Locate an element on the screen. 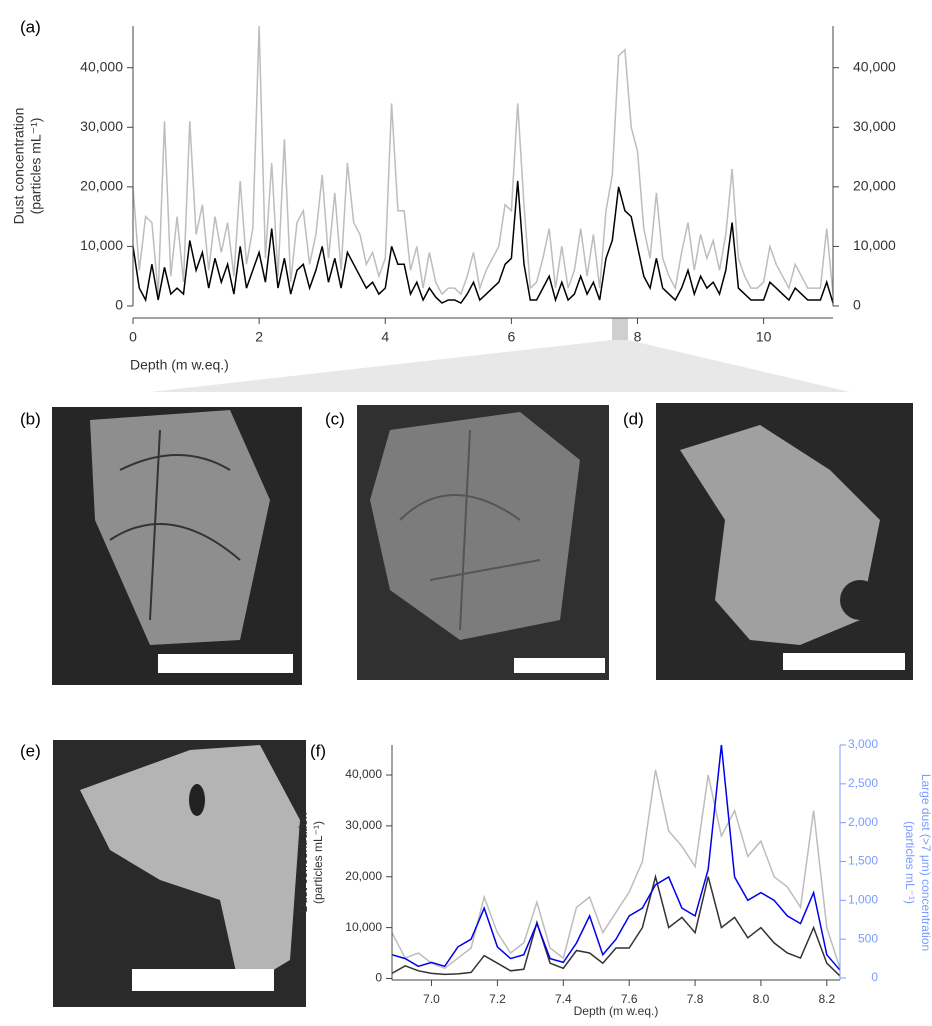  x-tick-label: 4 is located at coordinates (385, 337).